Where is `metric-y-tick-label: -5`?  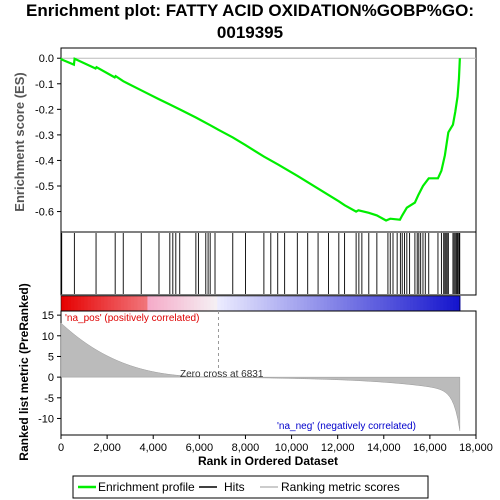
metric-y-tick-label: -5 is located at coordinates (49, 399).